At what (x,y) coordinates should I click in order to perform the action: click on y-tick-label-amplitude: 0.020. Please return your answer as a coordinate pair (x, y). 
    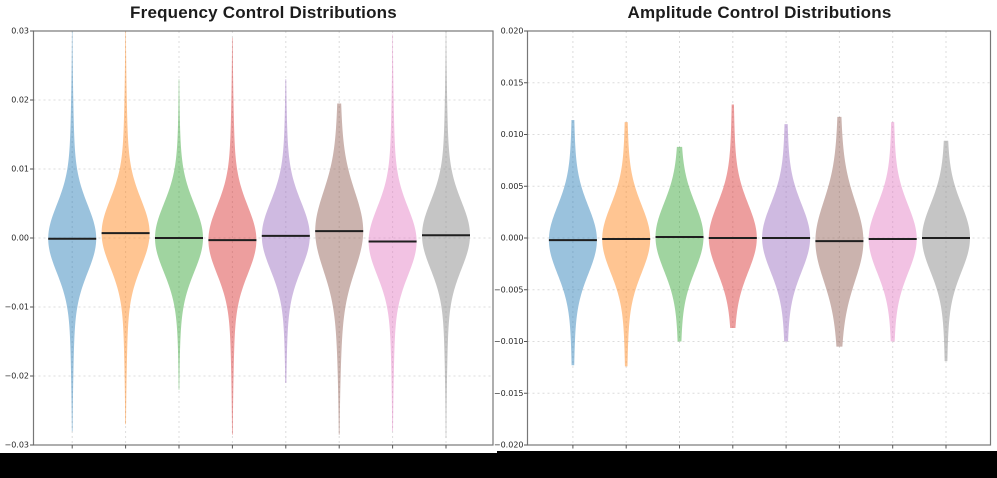
    Looking at the image, I should click on (512, 31).